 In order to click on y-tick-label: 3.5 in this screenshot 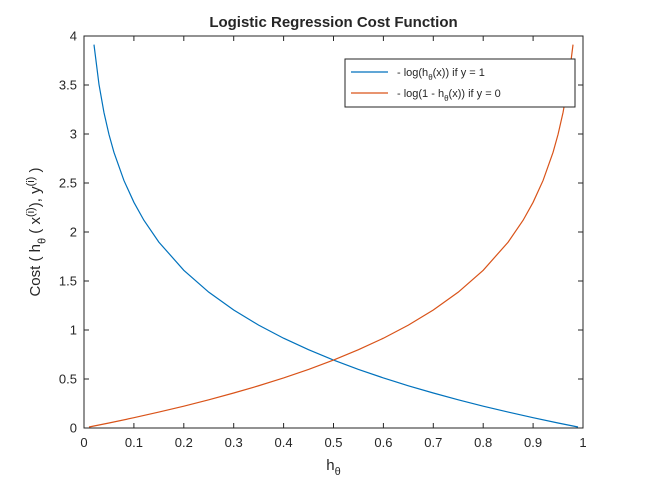, I will do `click(68, 85)`.